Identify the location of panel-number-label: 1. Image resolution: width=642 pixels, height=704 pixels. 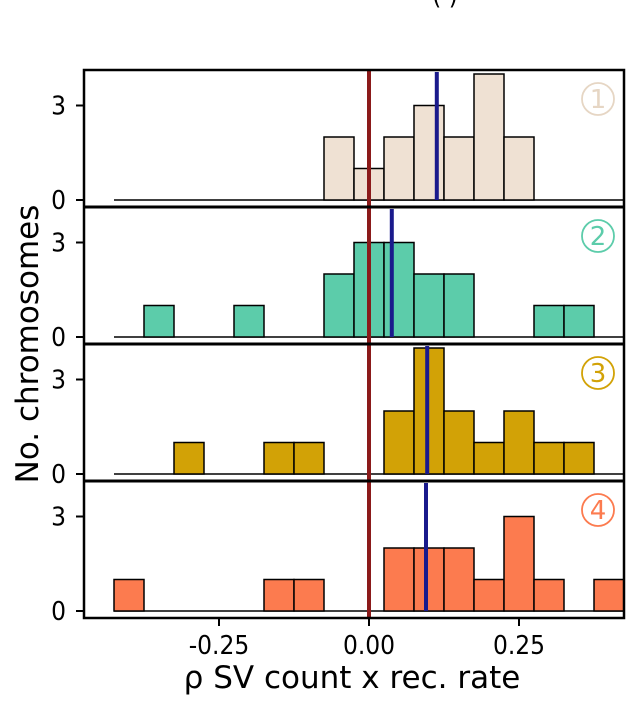
(598, 100).